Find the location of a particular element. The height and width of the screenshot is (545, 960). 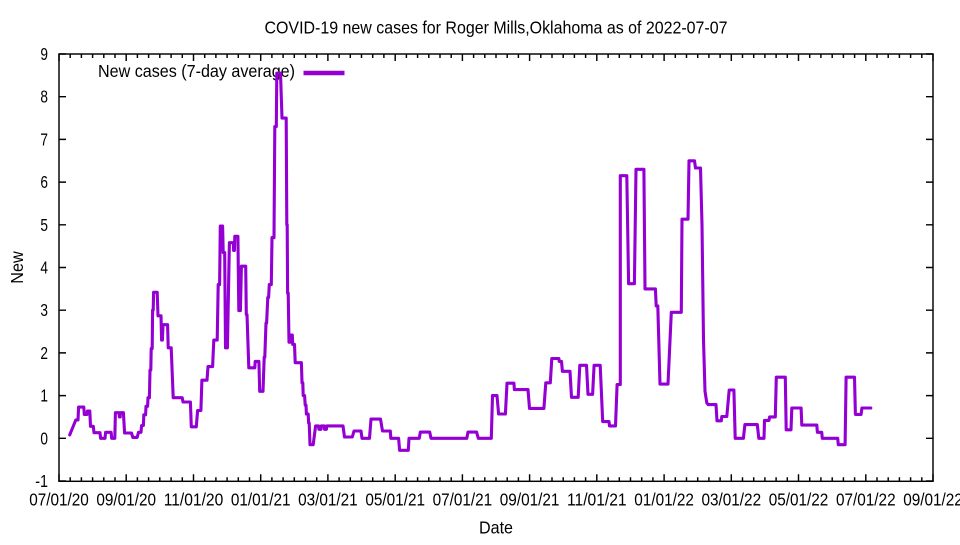

svg-text: 03/01/22 is located at coordinates (732, 500).